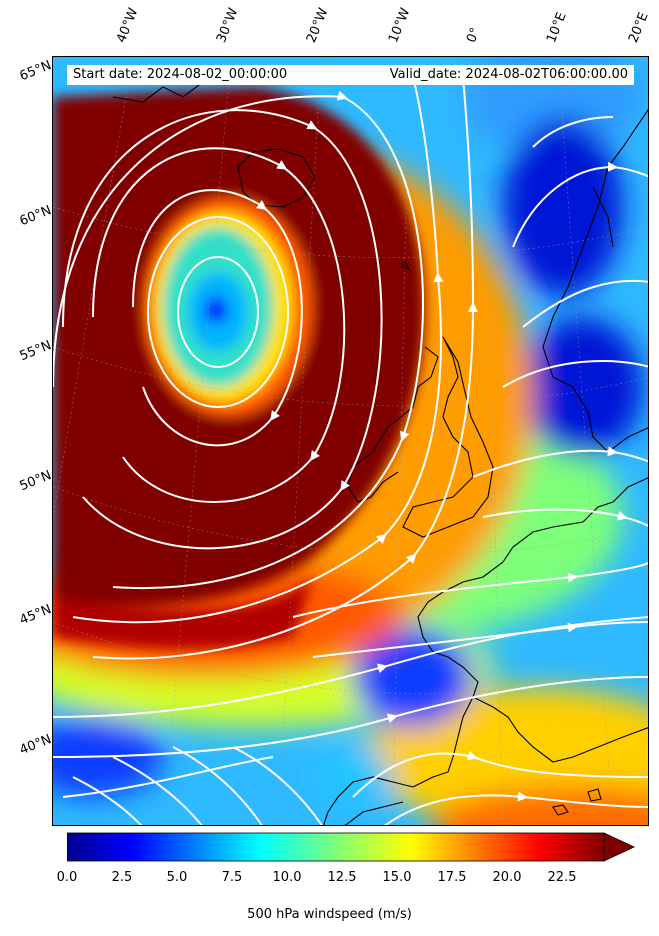 The image size is (659, 936). I want to click on lat-label-40n: 40°N, so click(35, 745).